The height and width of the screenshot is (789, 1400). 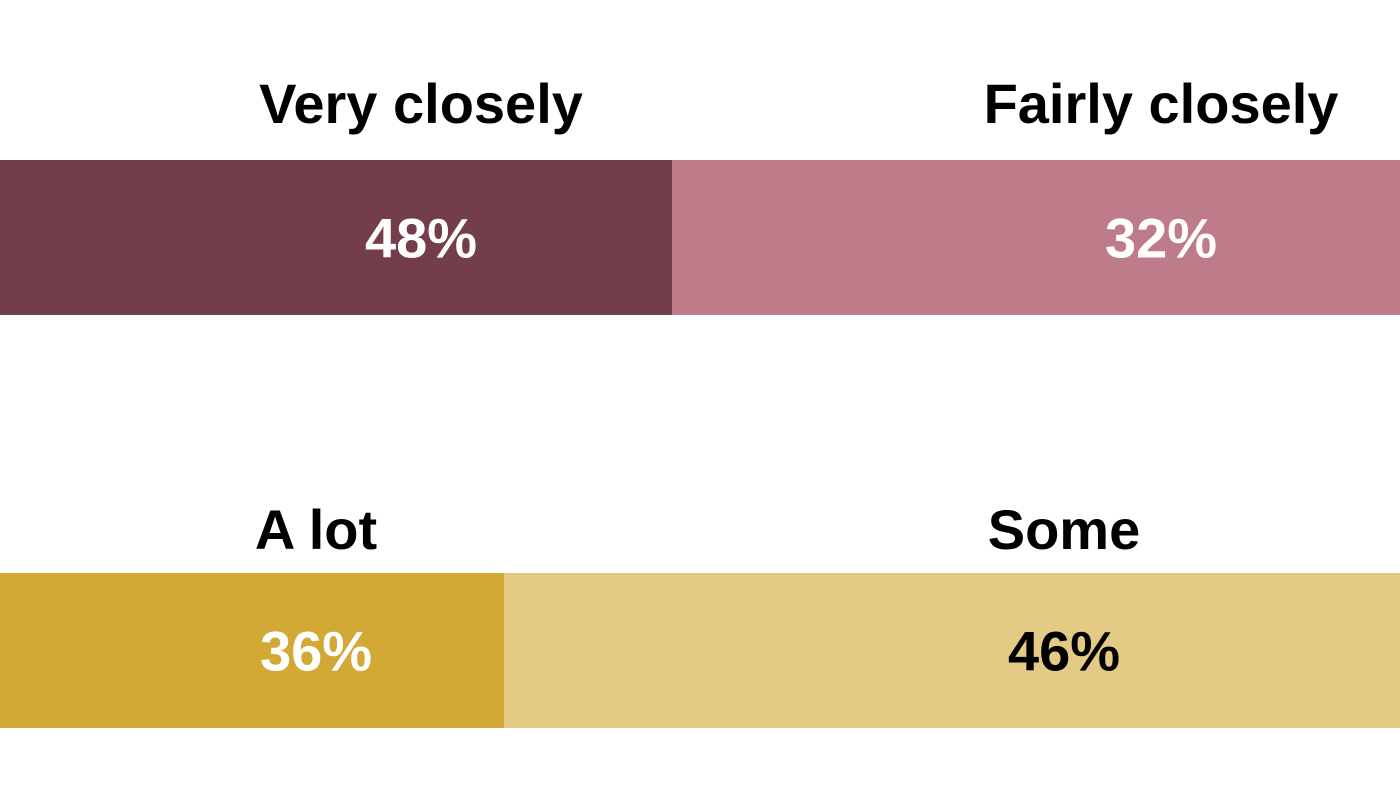 I want to click on data-label: 36%, so click(x=316, y=651).